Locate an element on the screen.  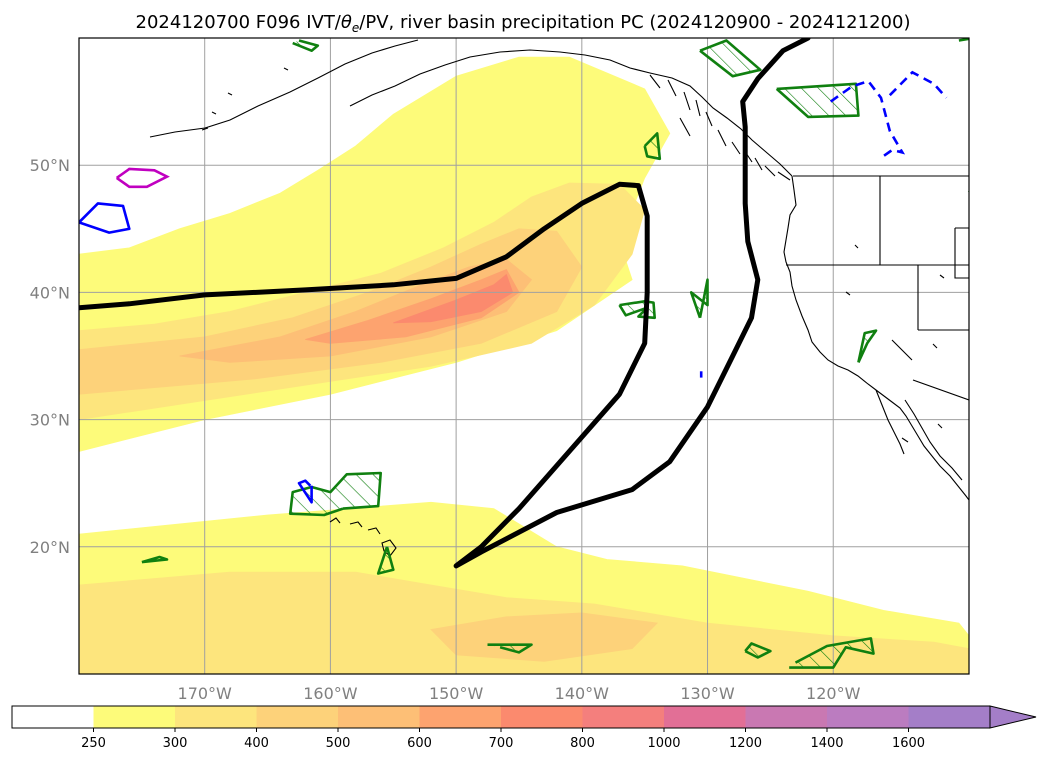
lon-tick-label: 170°W is located at coordinates (205, 693).